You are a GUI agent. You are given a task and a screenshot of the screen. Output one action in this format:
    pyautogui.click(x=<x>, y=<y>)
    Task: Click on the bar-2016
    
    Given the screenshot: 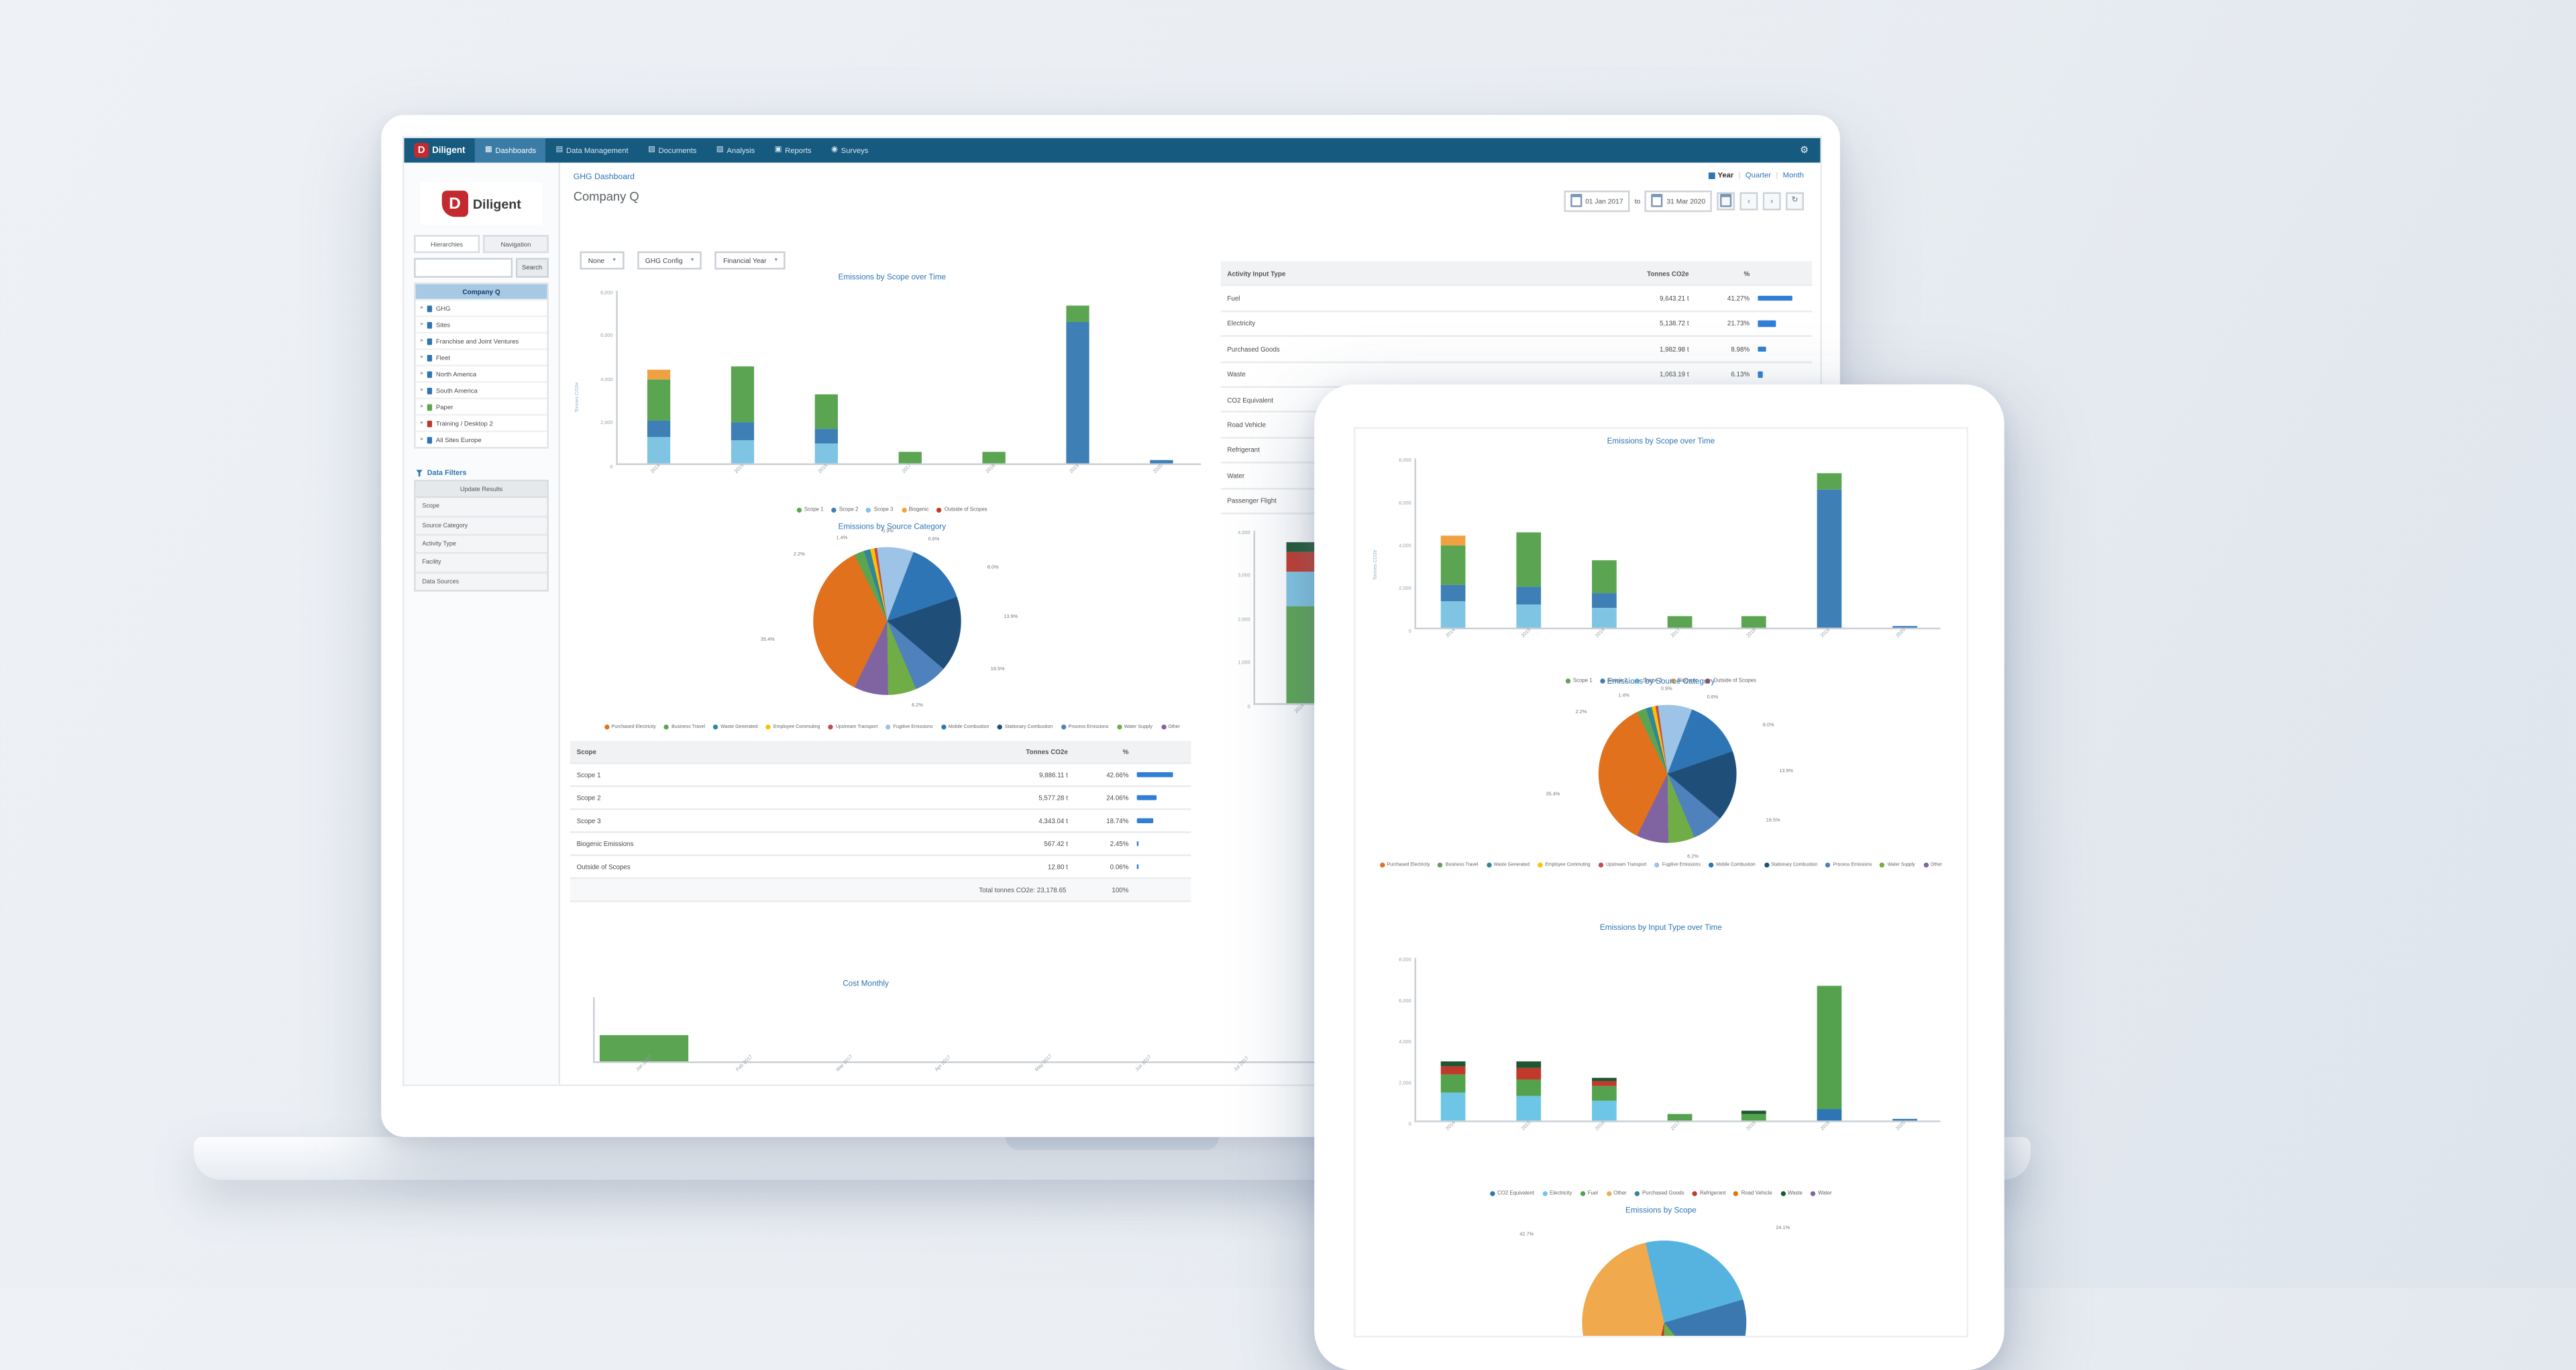 What is the action you would take?
    pyautogui.click(x=1604, y=1099)
    